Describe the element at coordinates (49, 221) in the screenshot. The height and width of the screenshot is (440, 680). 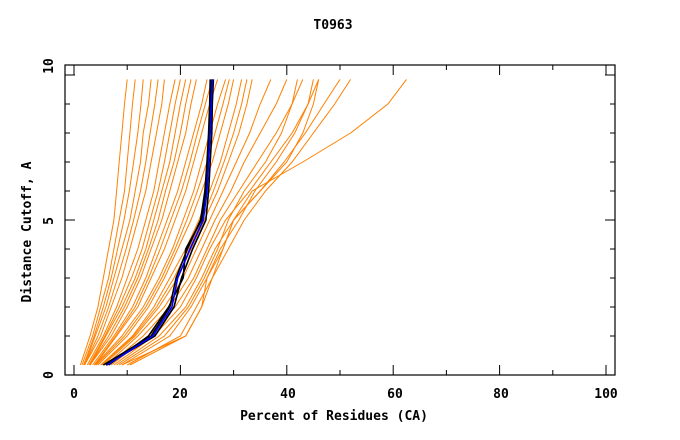
I see `y-tick-label: 5` at that location.